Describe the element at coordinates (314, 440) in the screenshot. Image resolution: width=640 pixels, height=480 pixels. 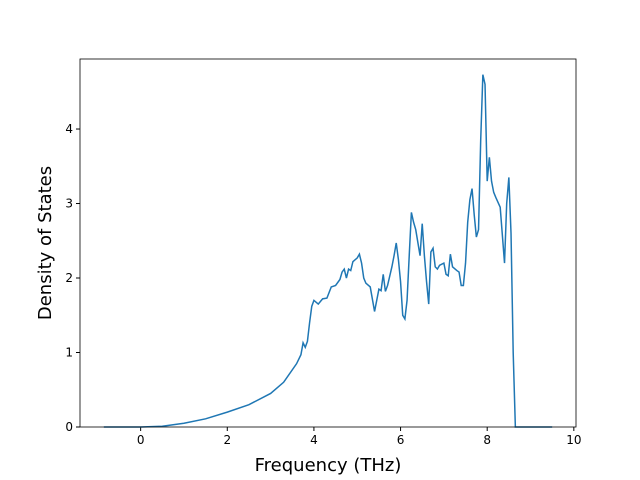
I see `x-tick-label: 4` at that location.